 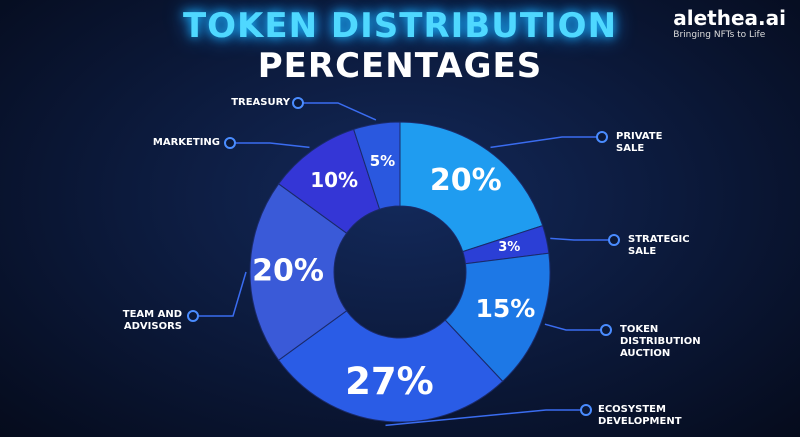 I want to click on chart-title: TOKEN DISTRIBUTION, so click(x=400, y=26).